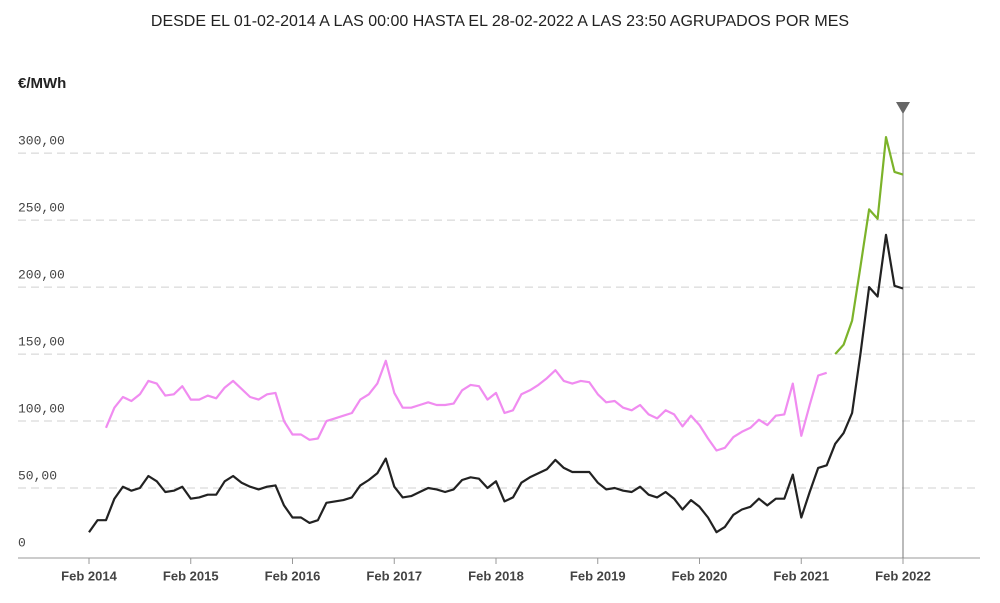 This screenshot has height=603, width=1000. What do you see at coordinates (41, 408) in the screenshot?
I see `y-tick-label: 100,00` at bounding box center [41, 408].